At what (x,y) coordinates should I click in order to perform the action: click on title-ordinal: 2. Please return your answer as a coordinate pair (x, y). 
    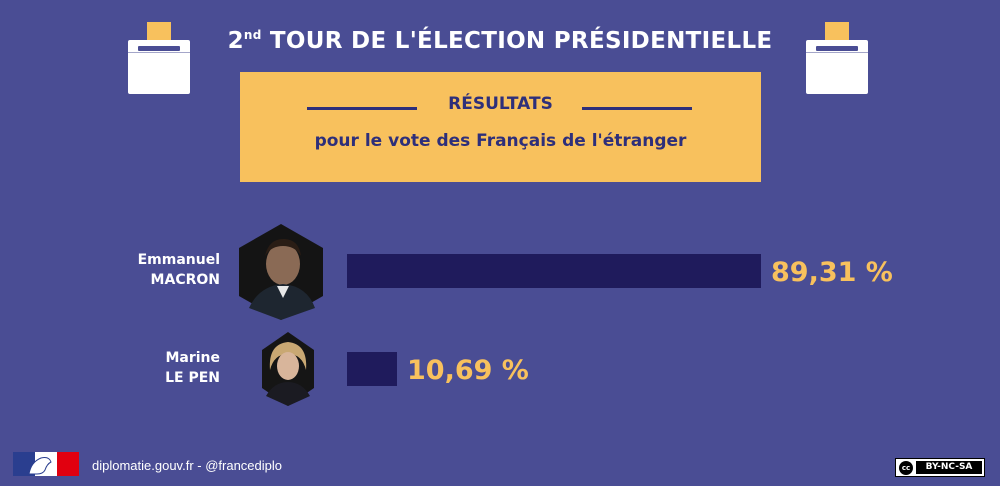
    Looking at the image, I should click on (235, 41).